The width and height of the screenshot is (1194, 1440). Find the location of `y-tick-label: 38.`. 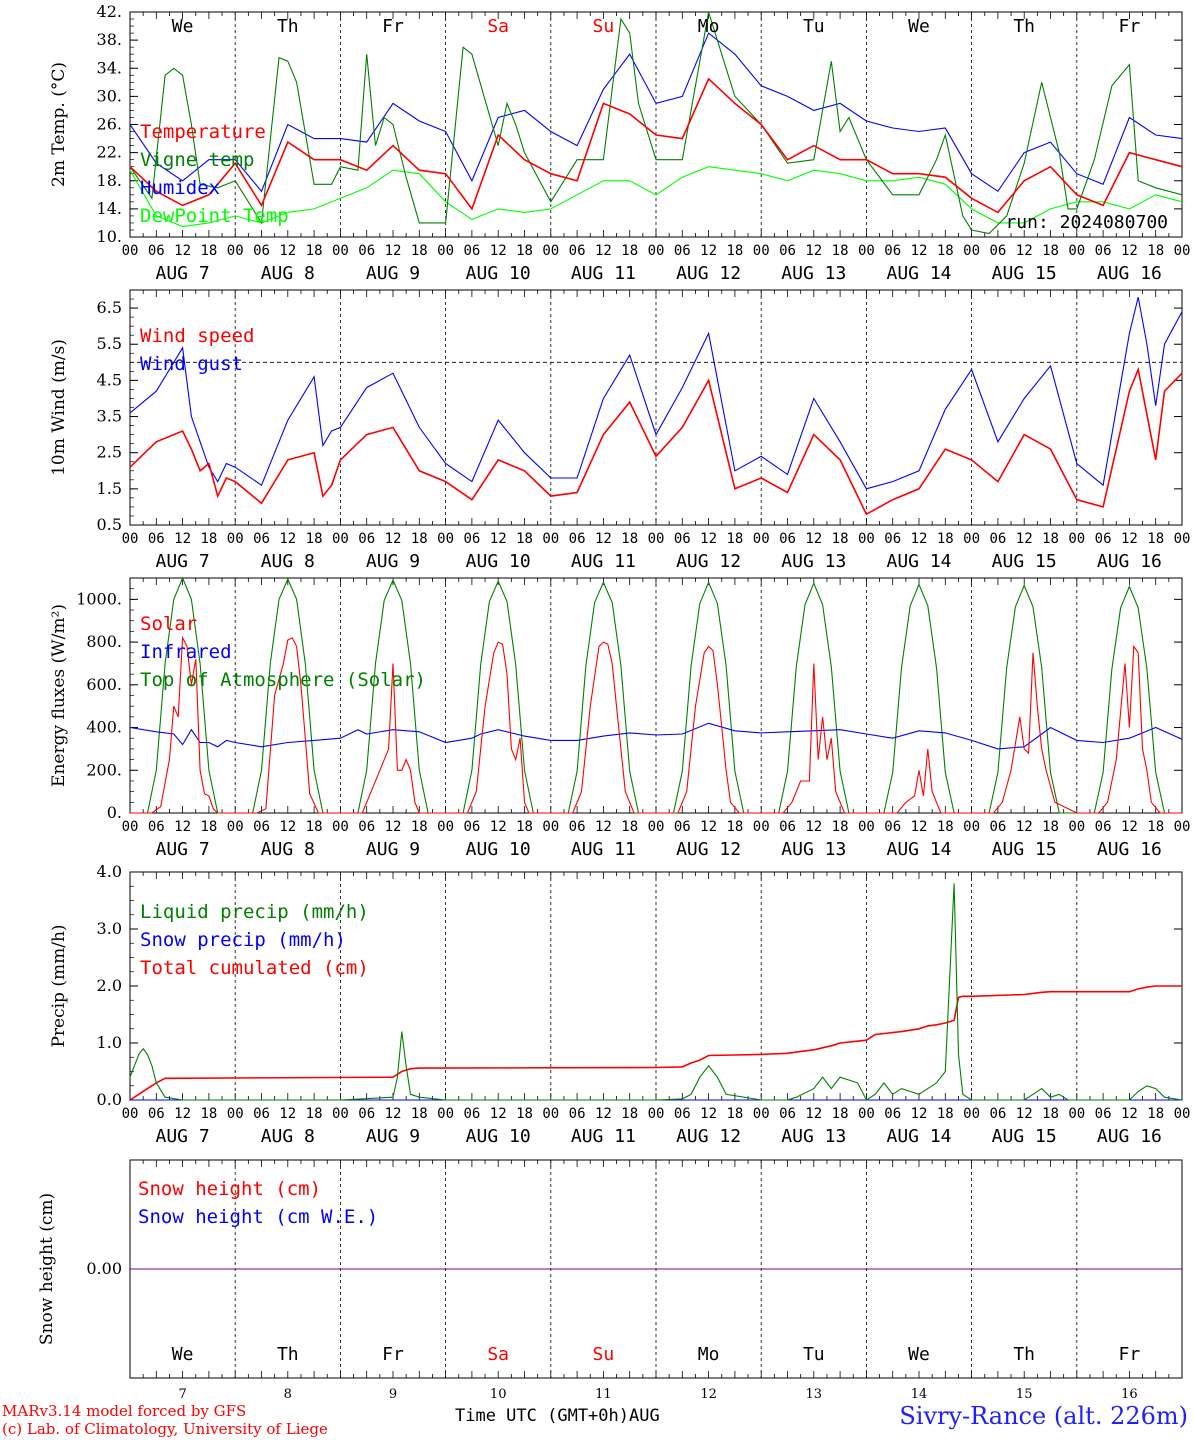

y-tick-label: 38. is located at coordinates (109, 39).